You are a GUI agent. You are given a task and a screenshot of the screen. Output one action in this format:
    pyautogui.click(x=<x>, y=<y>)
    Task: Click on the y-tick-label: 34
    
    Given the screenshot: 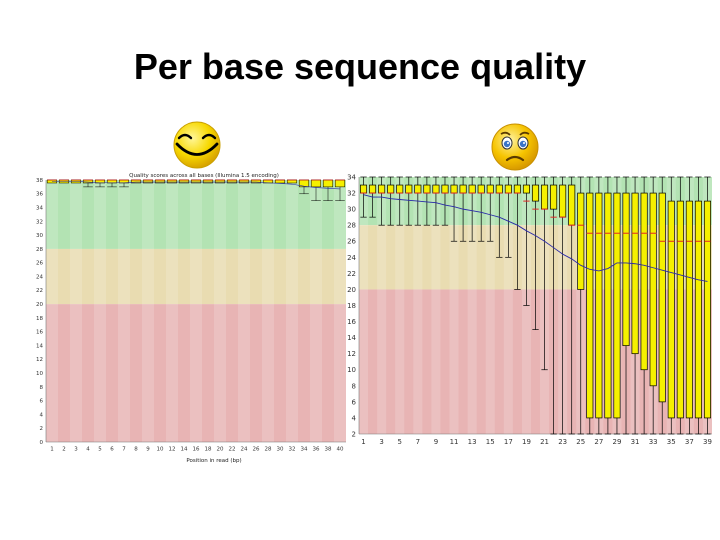 What is the action you would take?
    pyautogui.click(x=351, y=177)
    